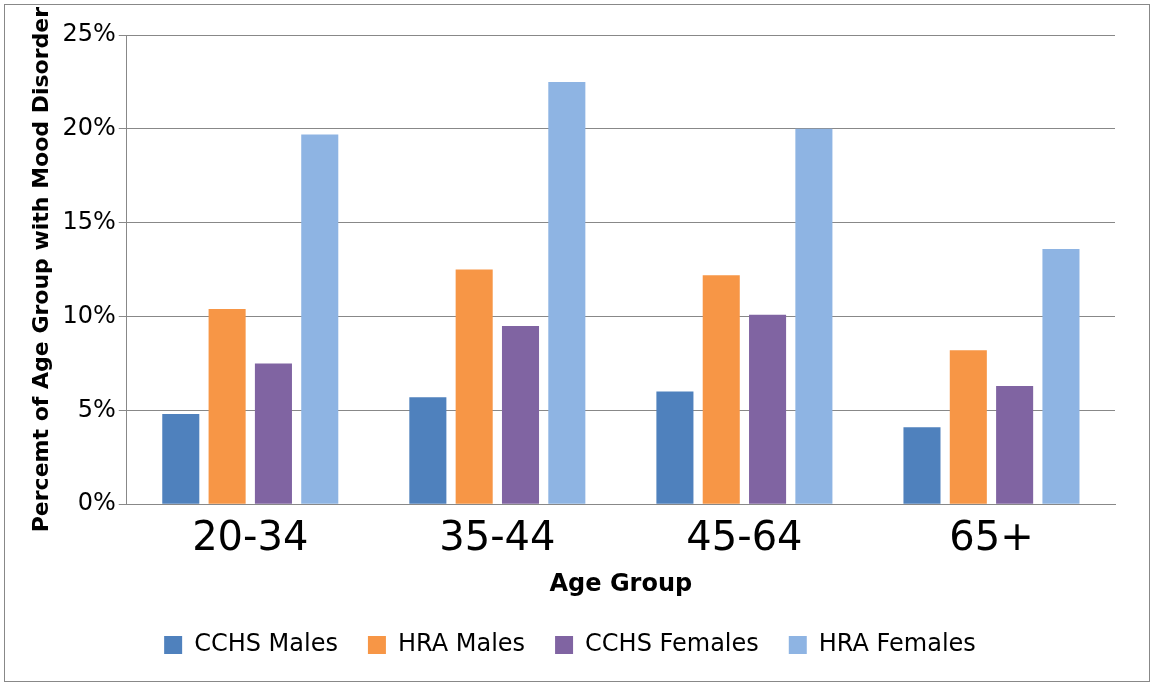 Image resolution: width=1154 pixels, height=686 pixels. I want to click on legend-label: HRA Females, so click(897, 643).